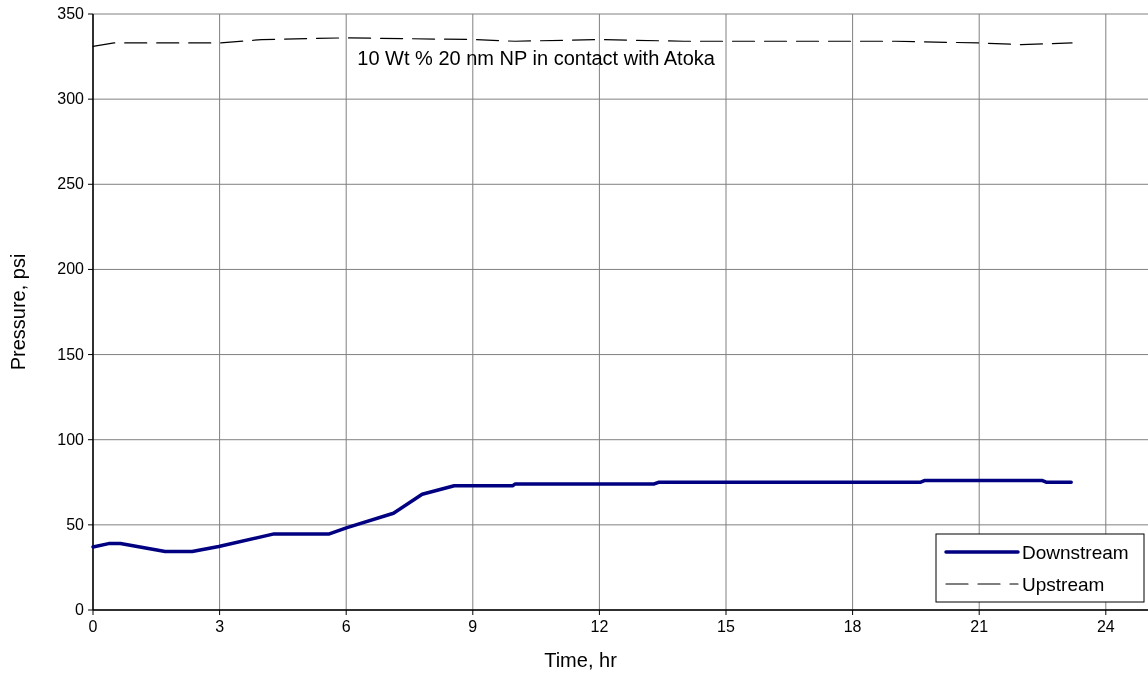 Image resolution: width=1148 pixels, height=677 pixels. I want to click on y-tick-label: 300, so click(71, 99).